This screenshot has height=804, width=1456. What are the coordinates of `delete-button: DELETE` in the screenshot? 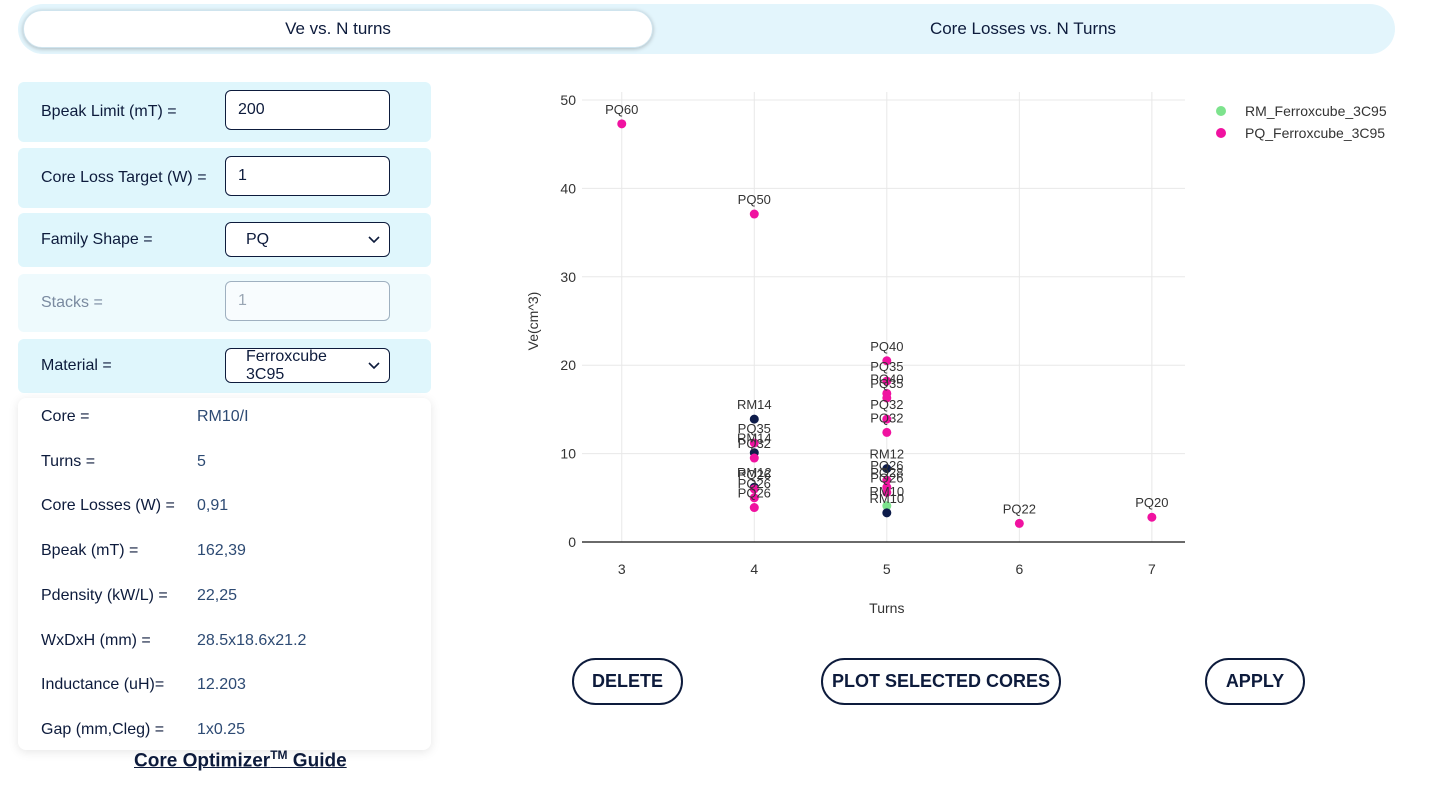 It's located at (627, 681).